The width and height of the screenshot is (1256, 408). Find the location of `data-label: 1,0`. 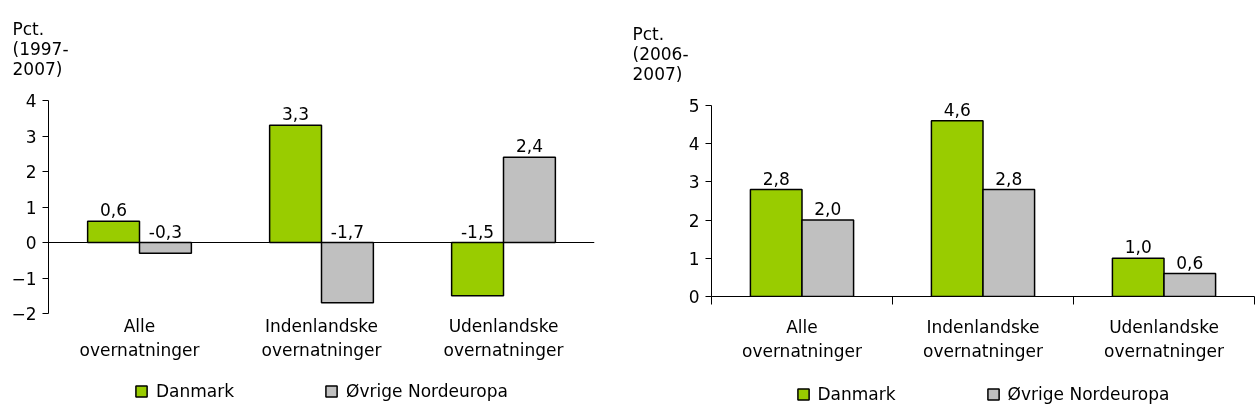

data-label: 1,0 is located at coordinates (1138, 247).